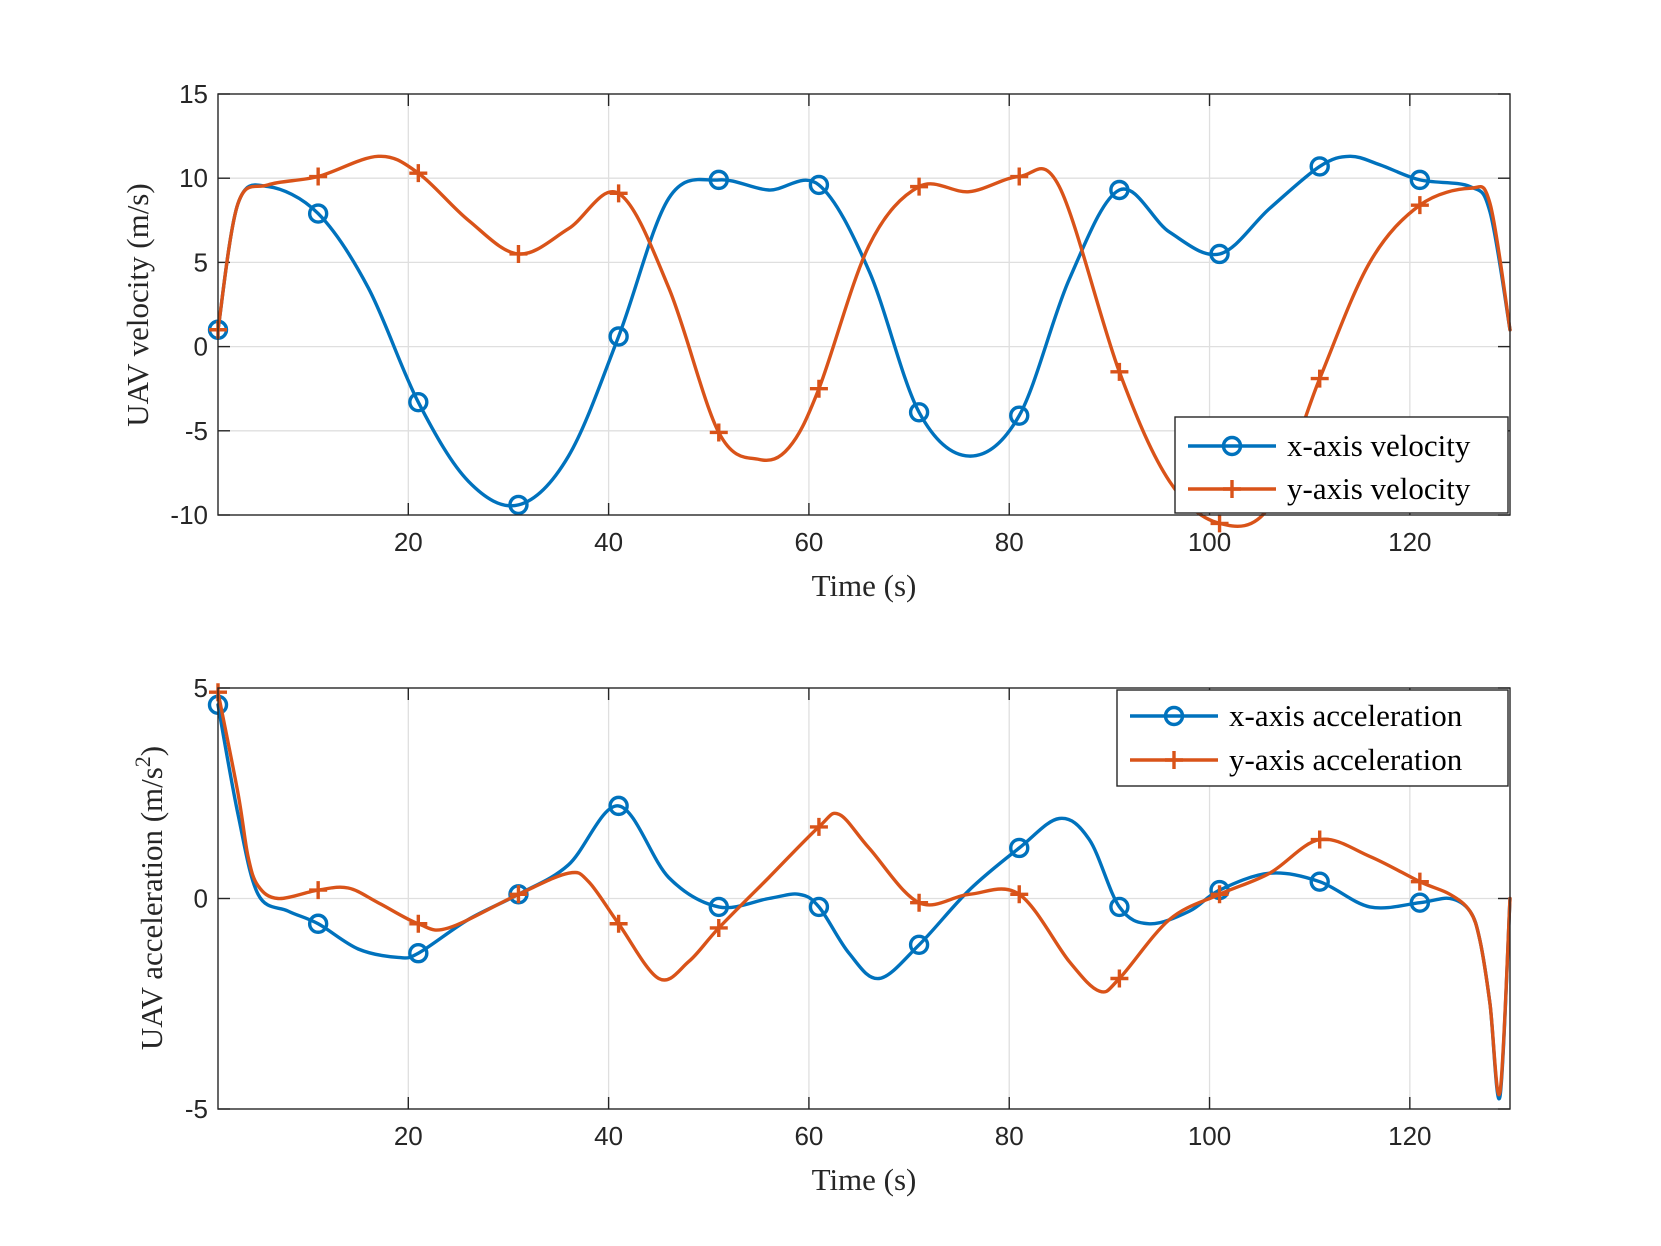 The width and height of the screenshot is (1661, 1246). What do you see at coordinates (193, 94) in the screenshot?
I see `velocity-y-tick-label: 15` at bounding box center [193, 94].